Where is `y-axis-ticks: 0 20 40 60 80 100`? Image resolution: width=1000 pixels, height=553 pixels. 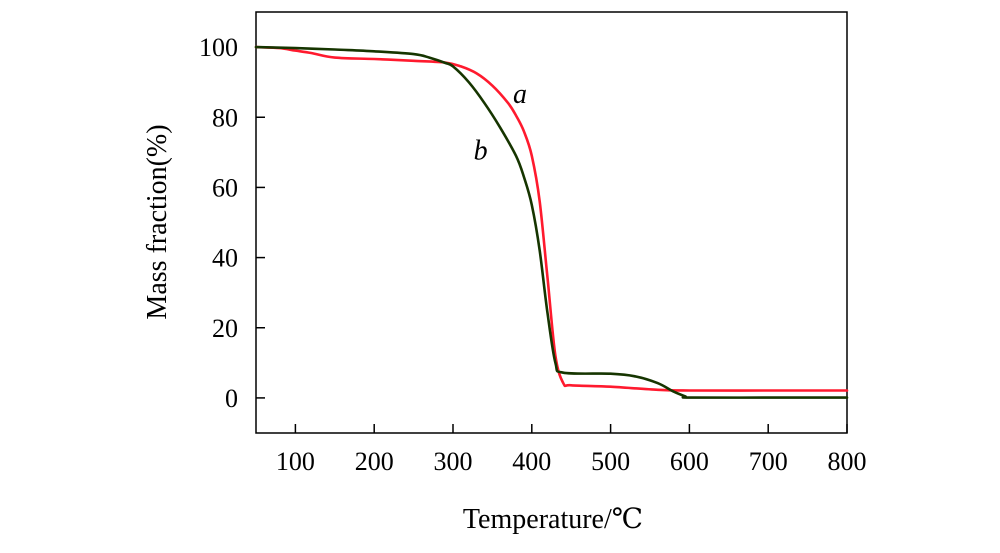
y-axis-ticks: 0 20 40 60 80 100 is located at coordinates (232, 223).